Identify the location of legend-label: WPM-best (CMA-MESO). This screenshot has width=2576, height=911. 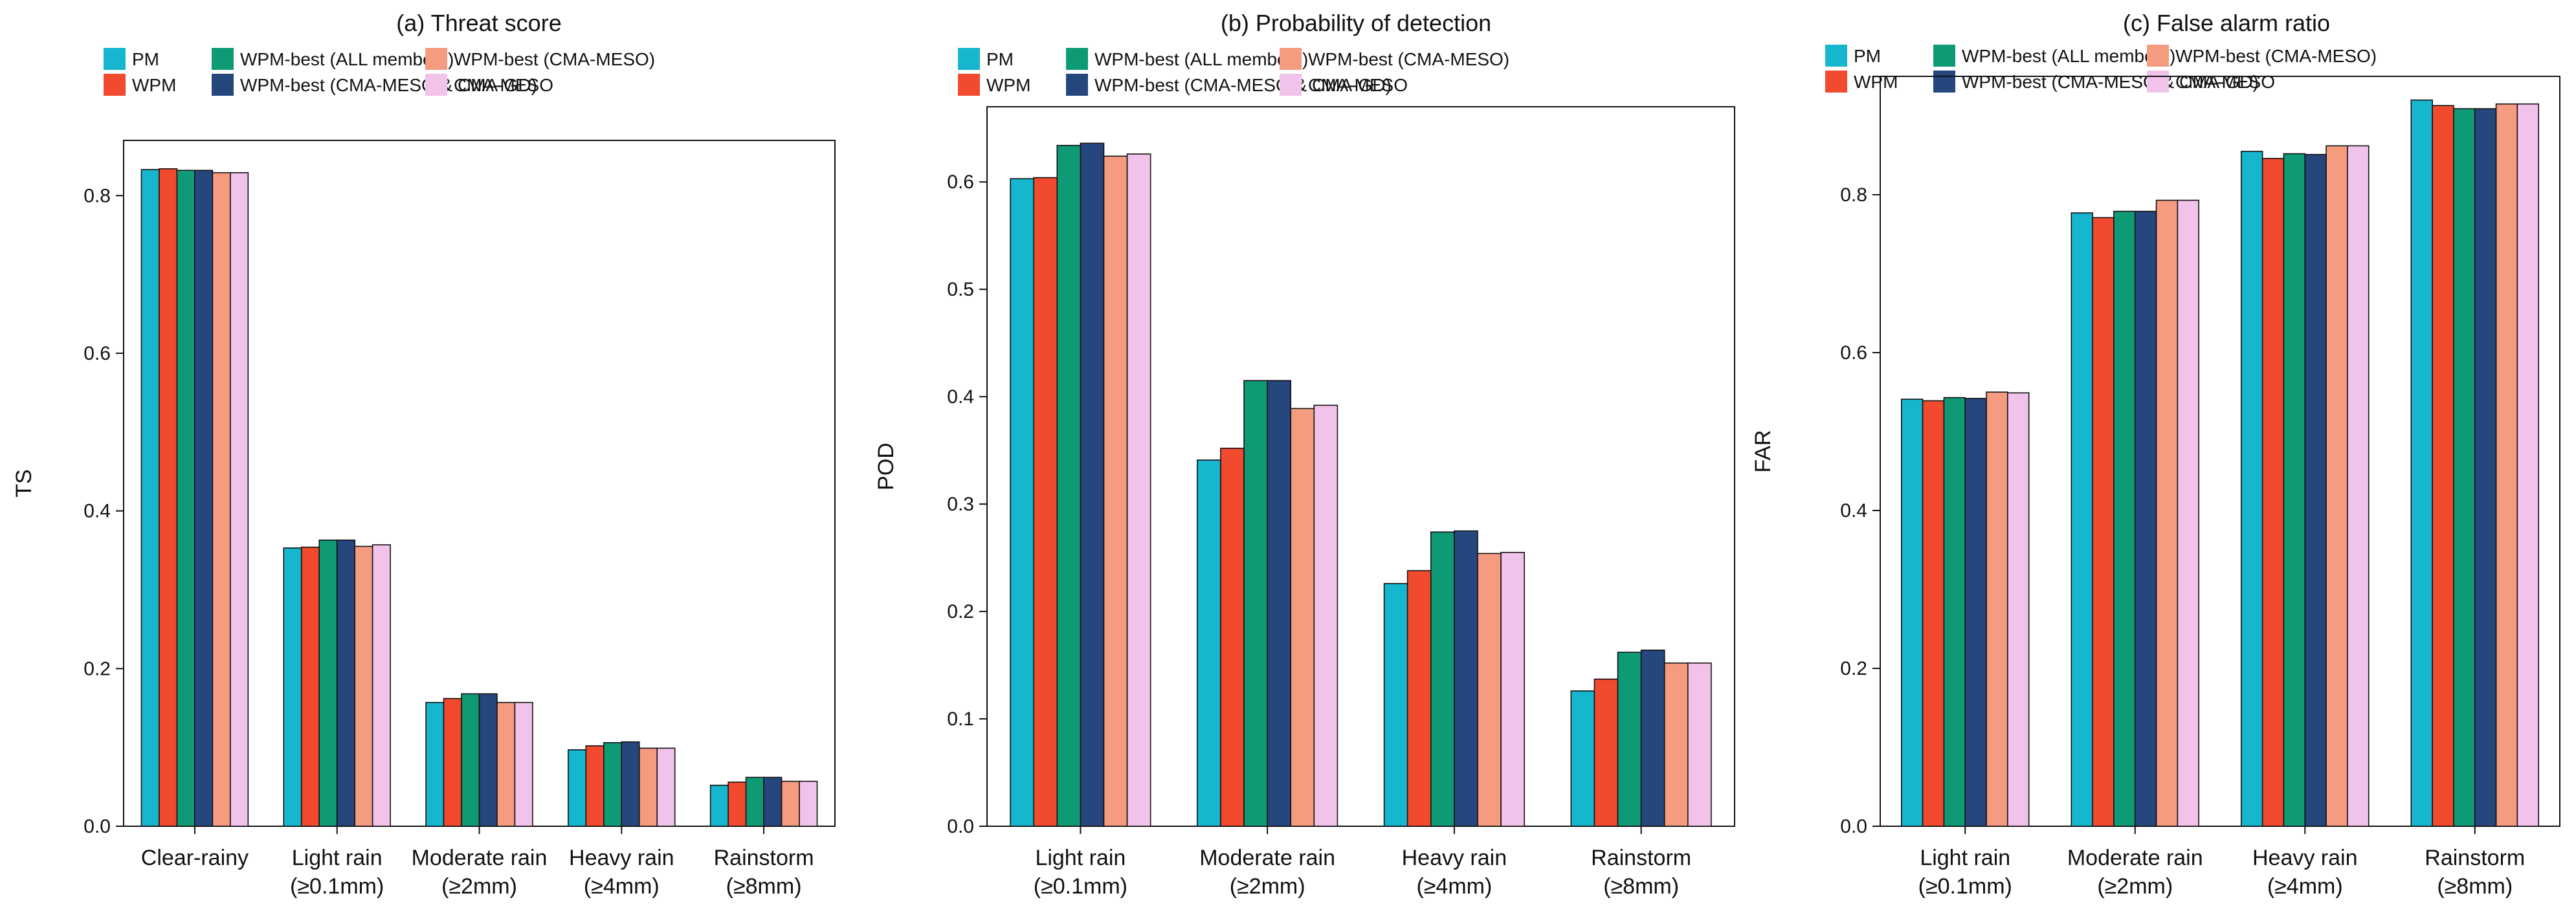
(1408, 59).